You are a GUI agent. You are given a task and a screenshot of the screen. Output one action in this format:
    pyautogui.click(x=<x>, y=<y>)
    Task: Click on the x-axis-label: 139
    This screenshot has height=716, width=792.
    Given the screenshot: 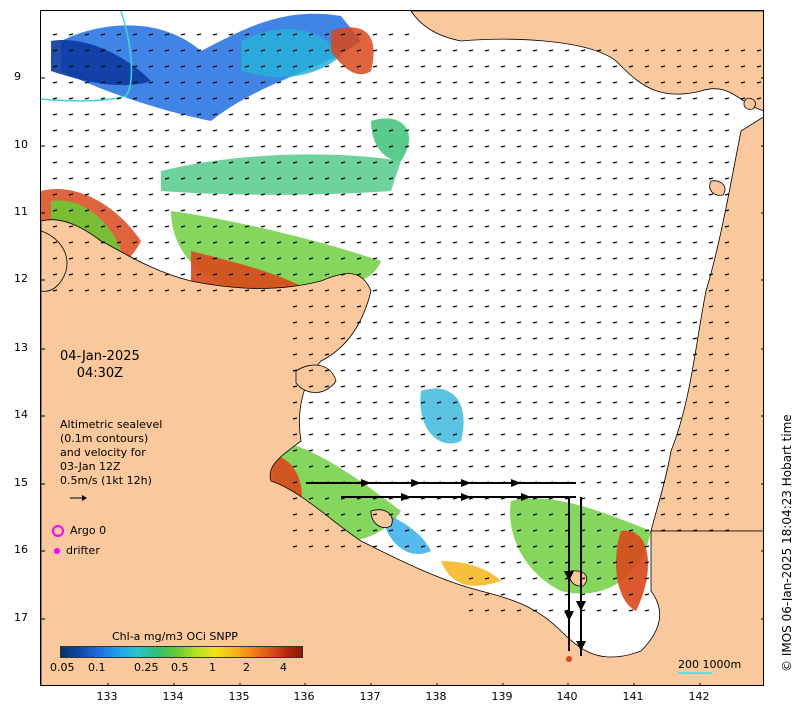 What is the action you would take?
    pyautogui.click(x=502, y=696)
    